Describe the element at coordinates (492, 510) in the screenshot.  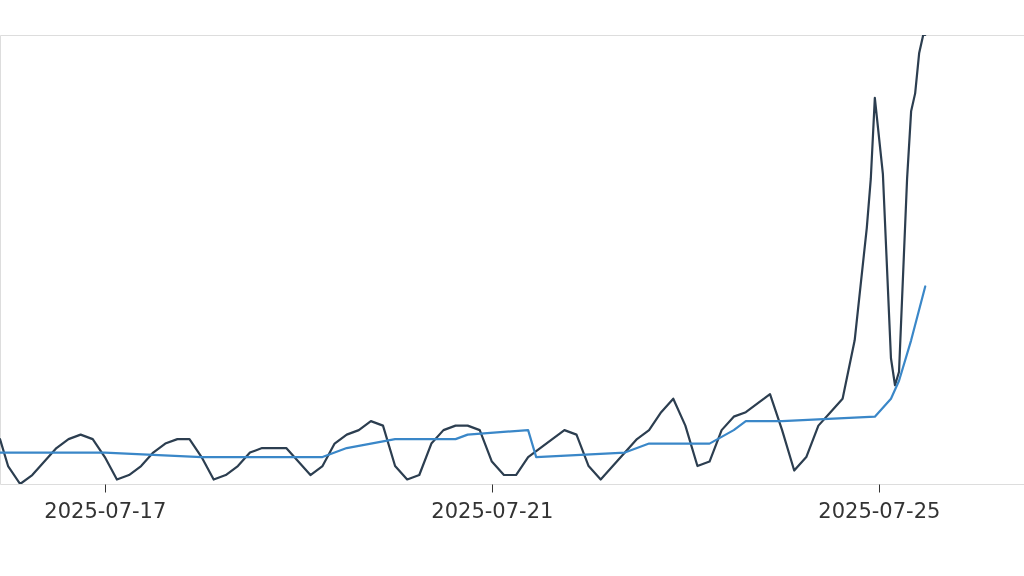
I see `x-tick-label: 2025-07-21` at that location.